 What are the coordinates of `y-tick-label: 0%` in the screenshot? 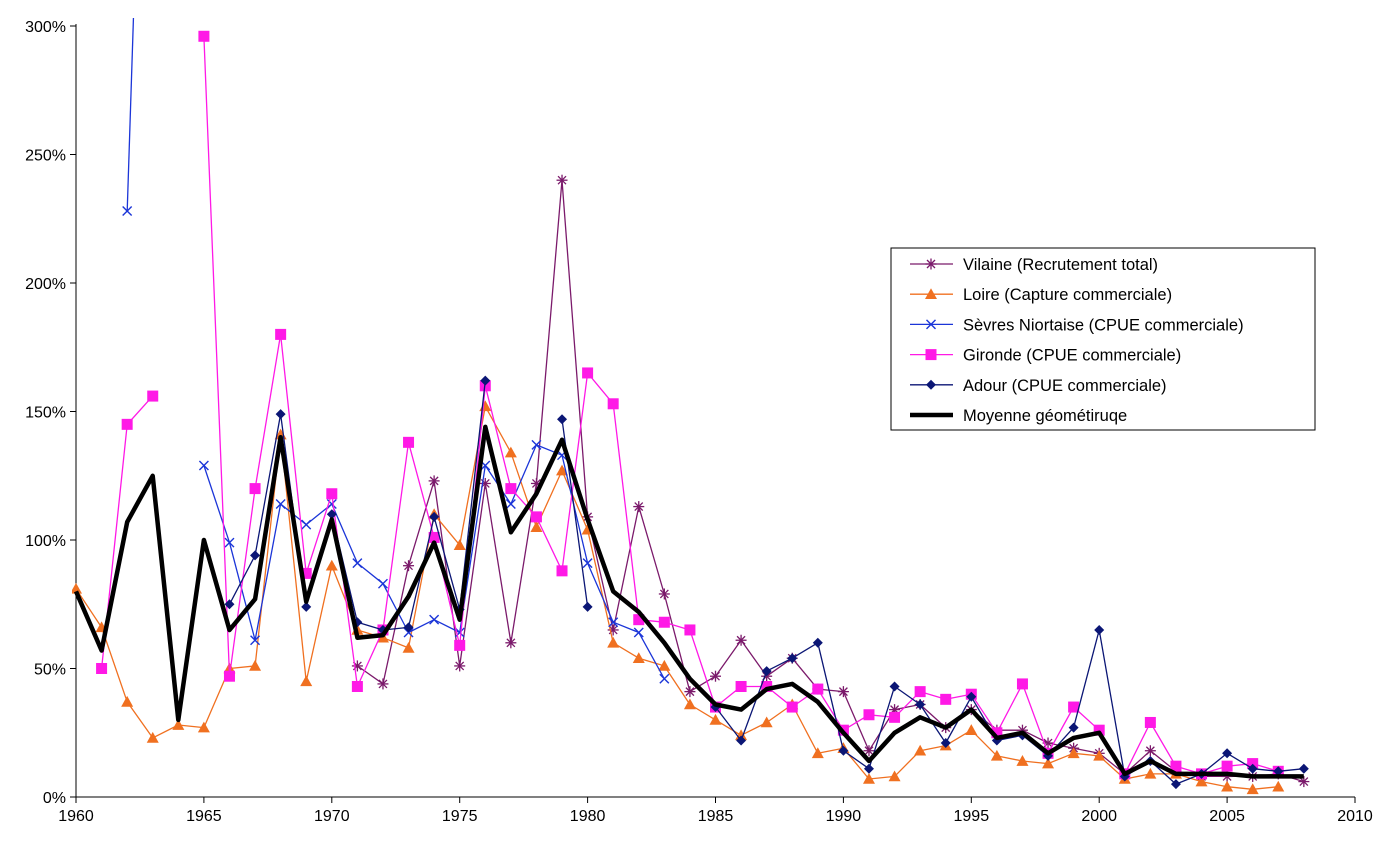 It's located at (54, 798).